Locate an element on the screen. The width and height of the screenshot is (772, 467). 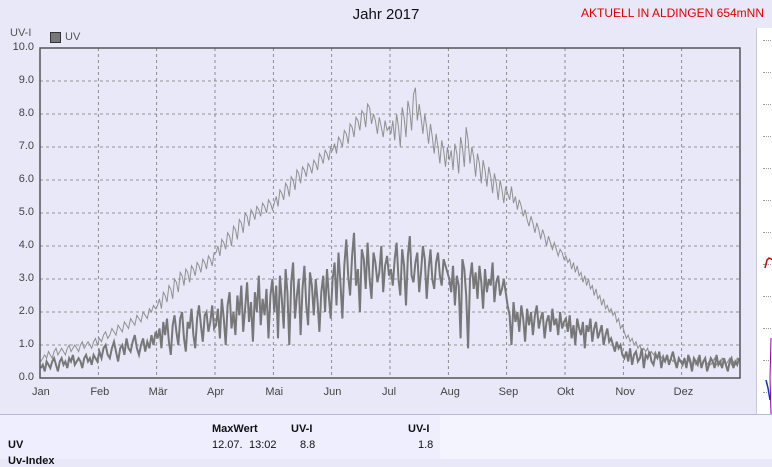
legend: UV is located at coordinates (65, 37).